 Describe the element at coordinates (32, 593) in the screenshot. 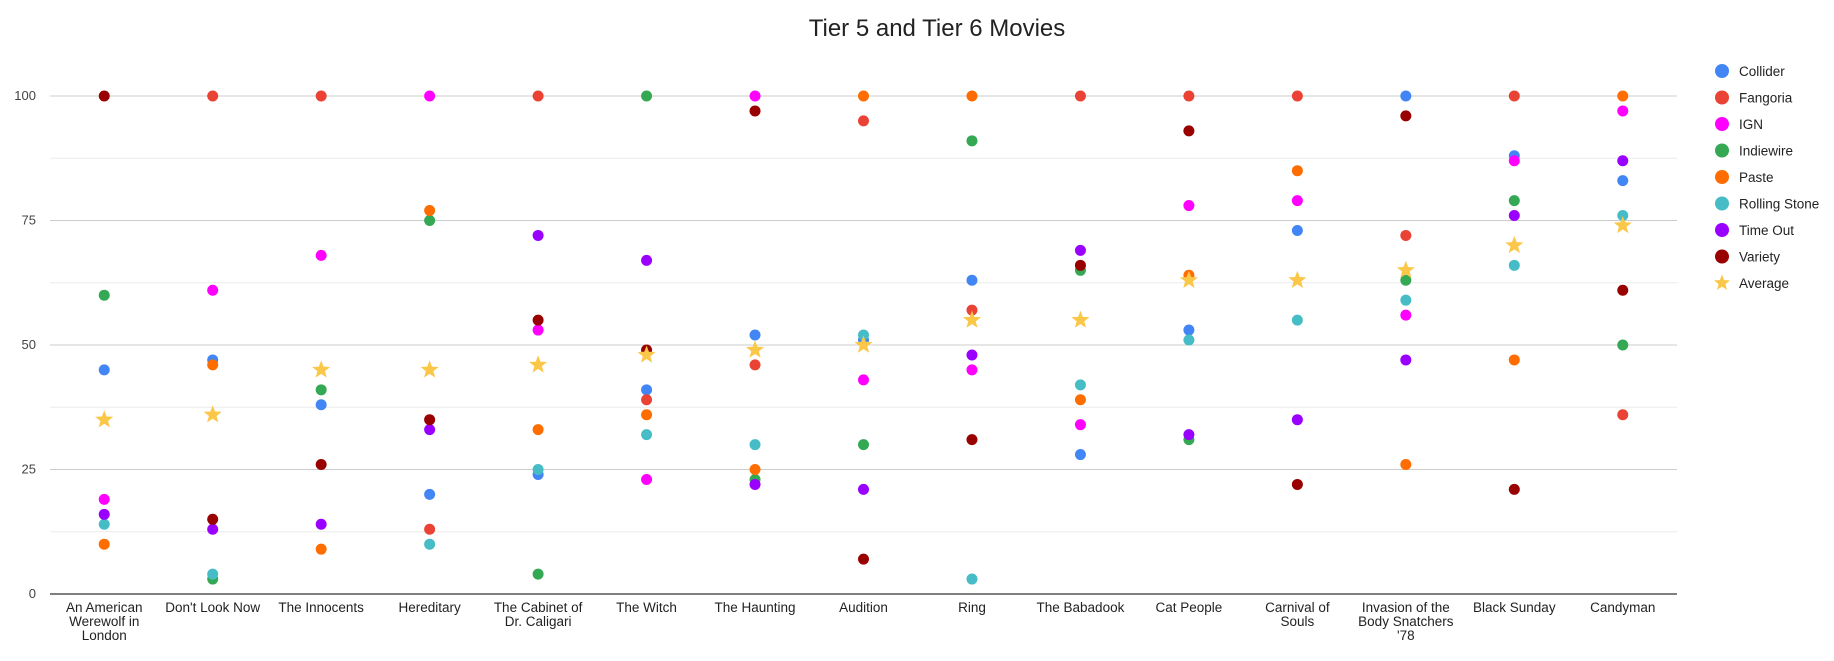

I see `y-tick-label: 0` at that location.